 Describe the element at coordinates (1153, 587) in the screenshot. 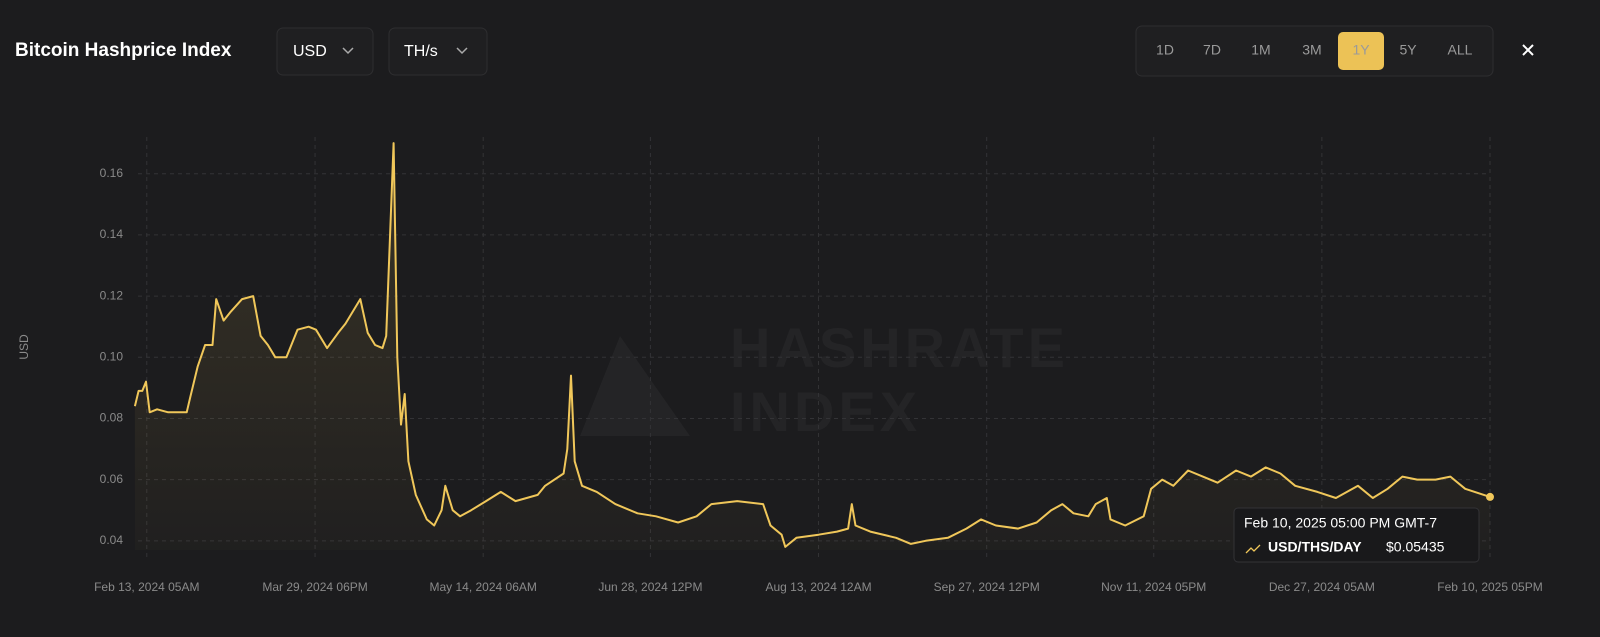

I see `x-tick-label: Nov 11, 2024 05PM` at that location.